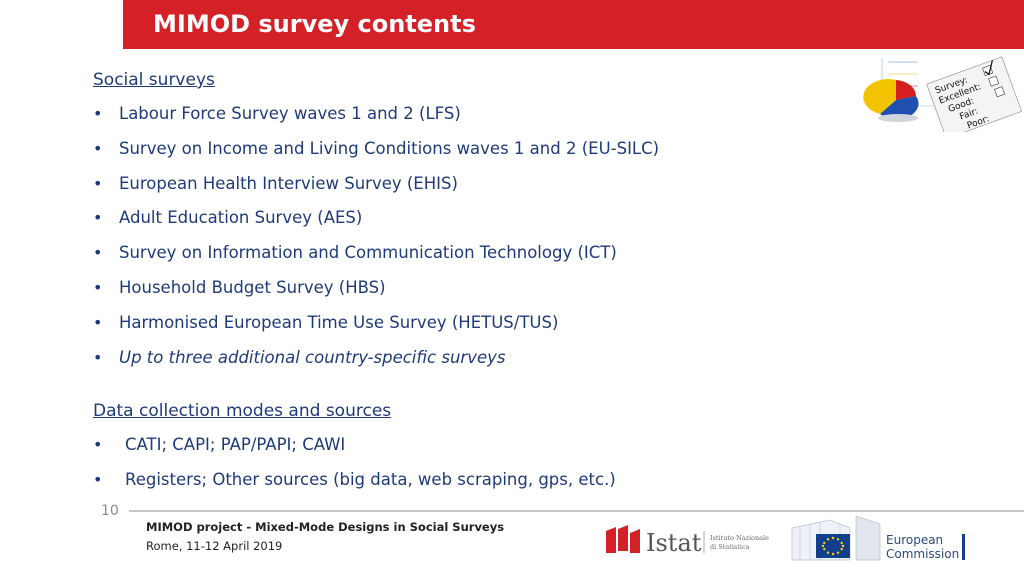 This screenshot has height=576, width=1024. Describe the element at coordinates (443, 114) in the screenshot. I see `list-item: • Labour Force Survey waves 1 and 2 (LFS)` at that location.